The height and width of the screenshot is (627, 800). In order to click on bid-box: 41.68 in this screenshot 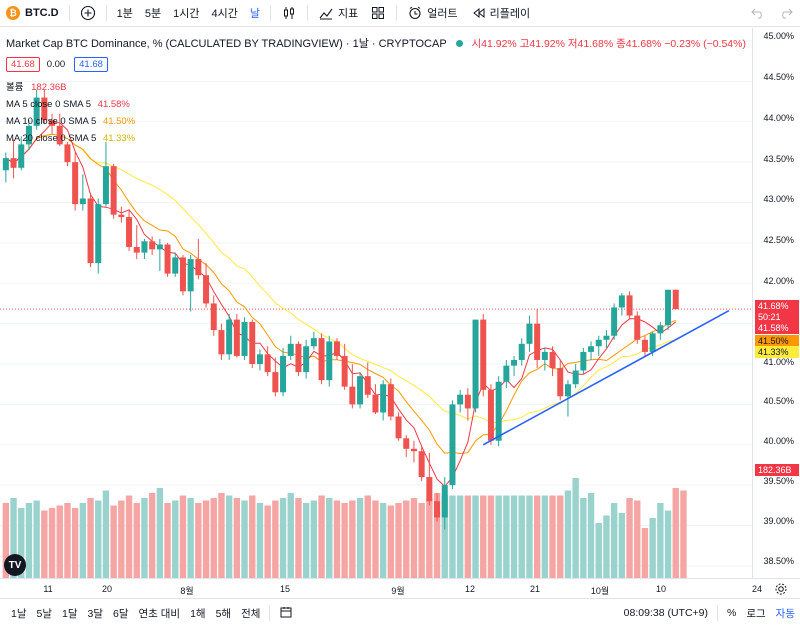, I will do `click(23, 64)`.